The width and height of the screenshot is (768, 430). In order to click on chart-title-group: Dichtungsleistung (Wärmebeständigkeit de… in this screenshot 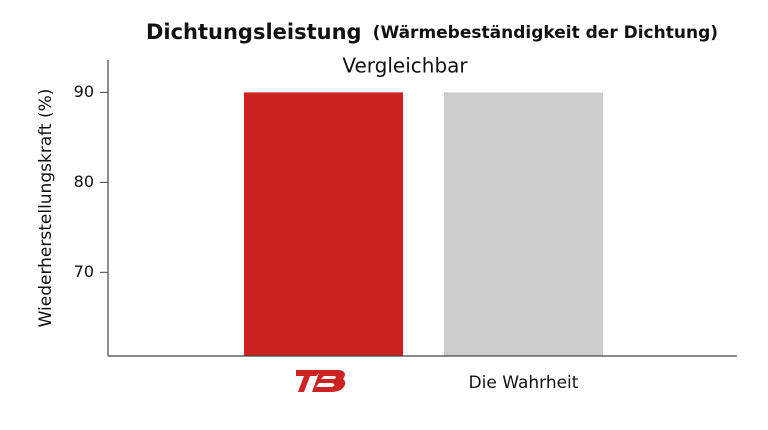, I will do `click(432, 32)`.